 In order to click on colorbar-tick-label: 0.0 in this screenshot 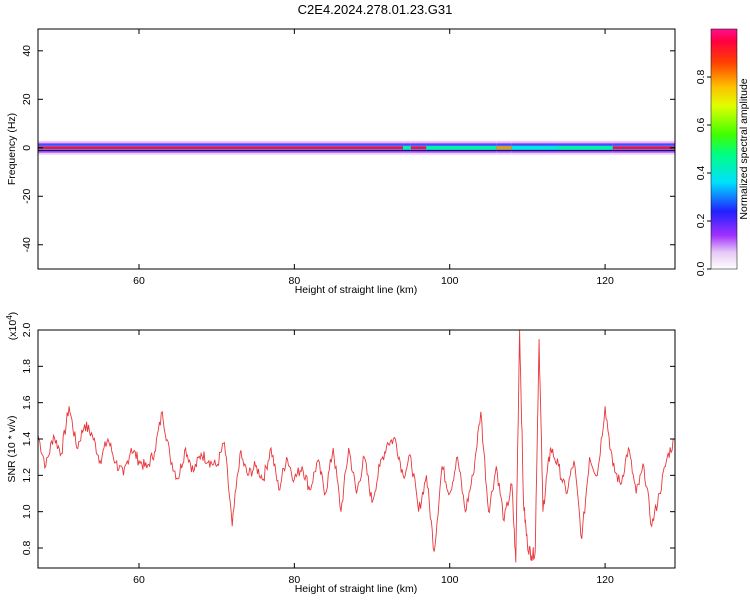, I will do `click(701, 269)`.